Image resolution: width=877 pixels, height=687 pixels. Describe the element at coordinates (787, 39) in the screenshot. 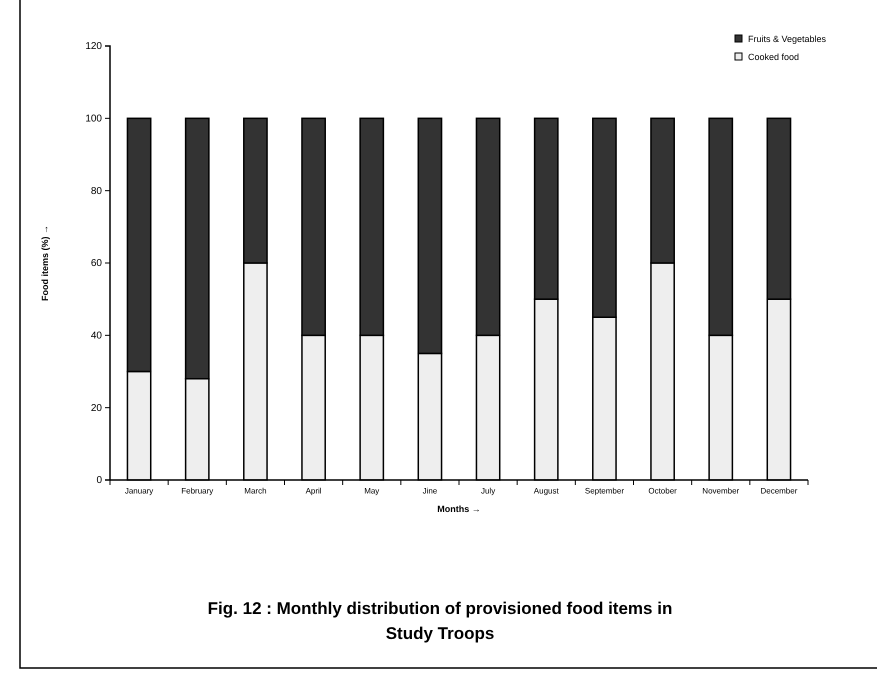

I see `legend-label: Fruits & Vegetables` at that location.